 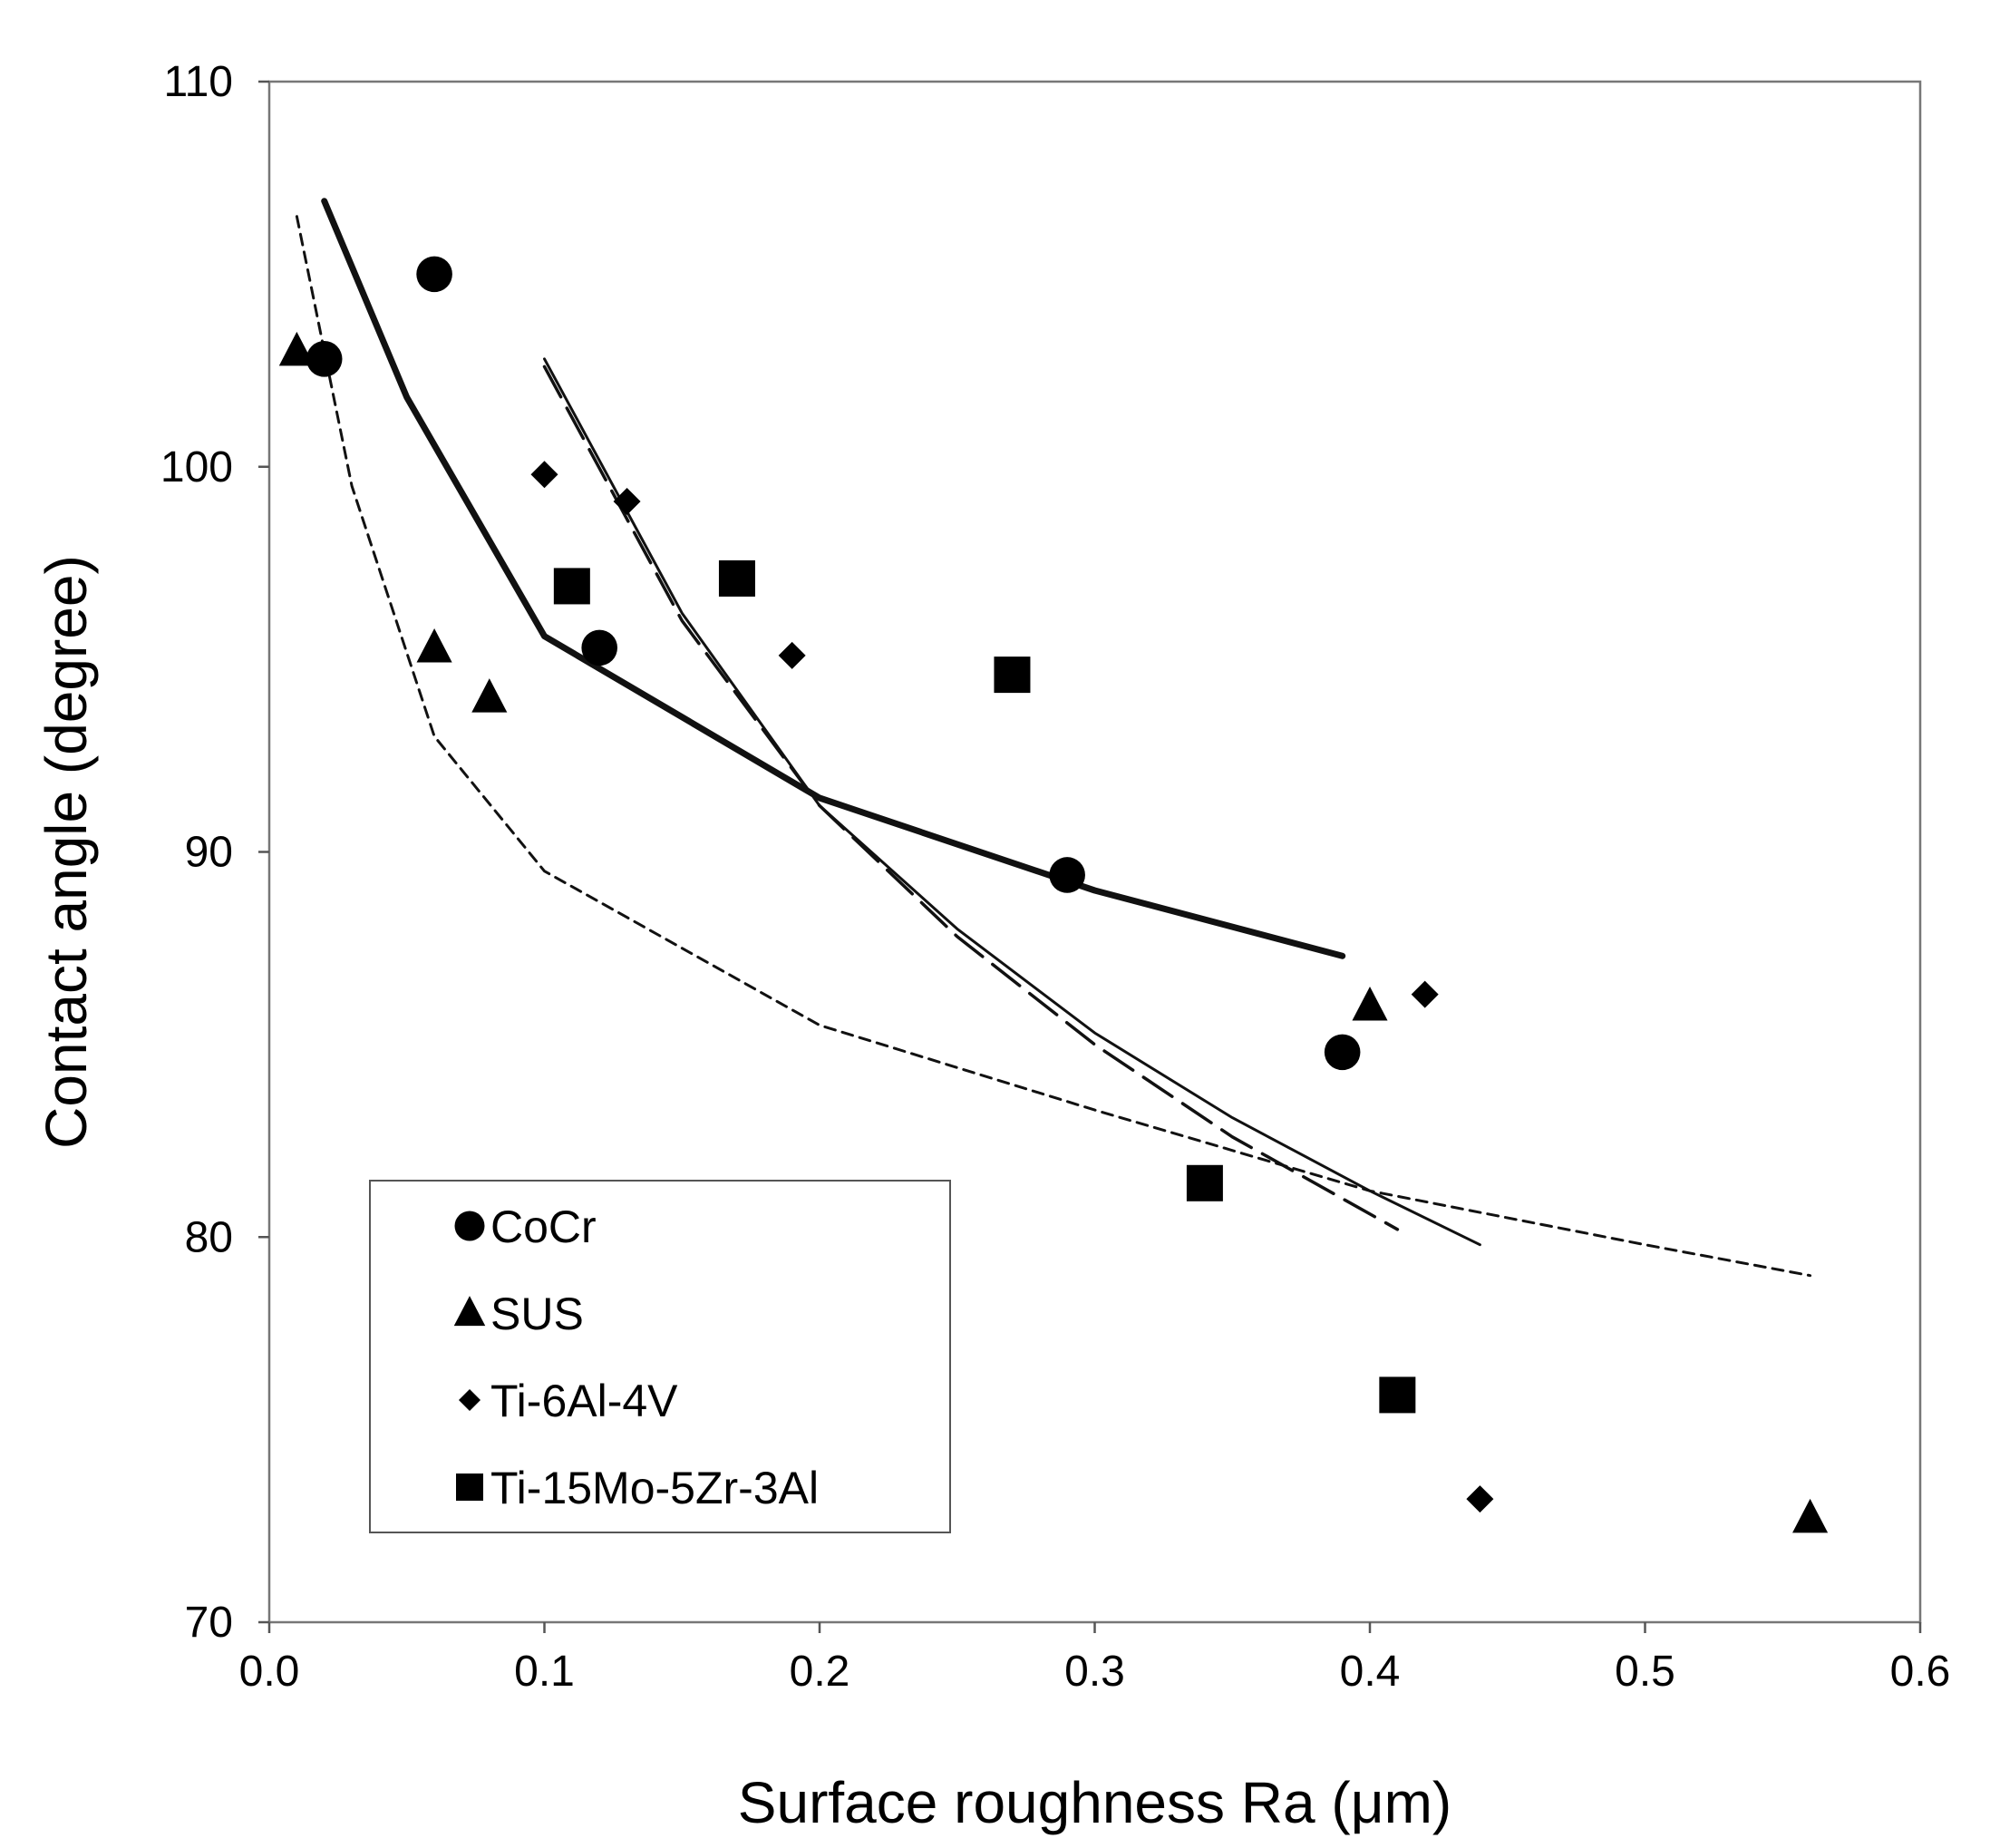 What do you see at coordinates (209, 1237) in the screenshot?
I see `y-tick-label: 80` at bounding box center [209, 1237].